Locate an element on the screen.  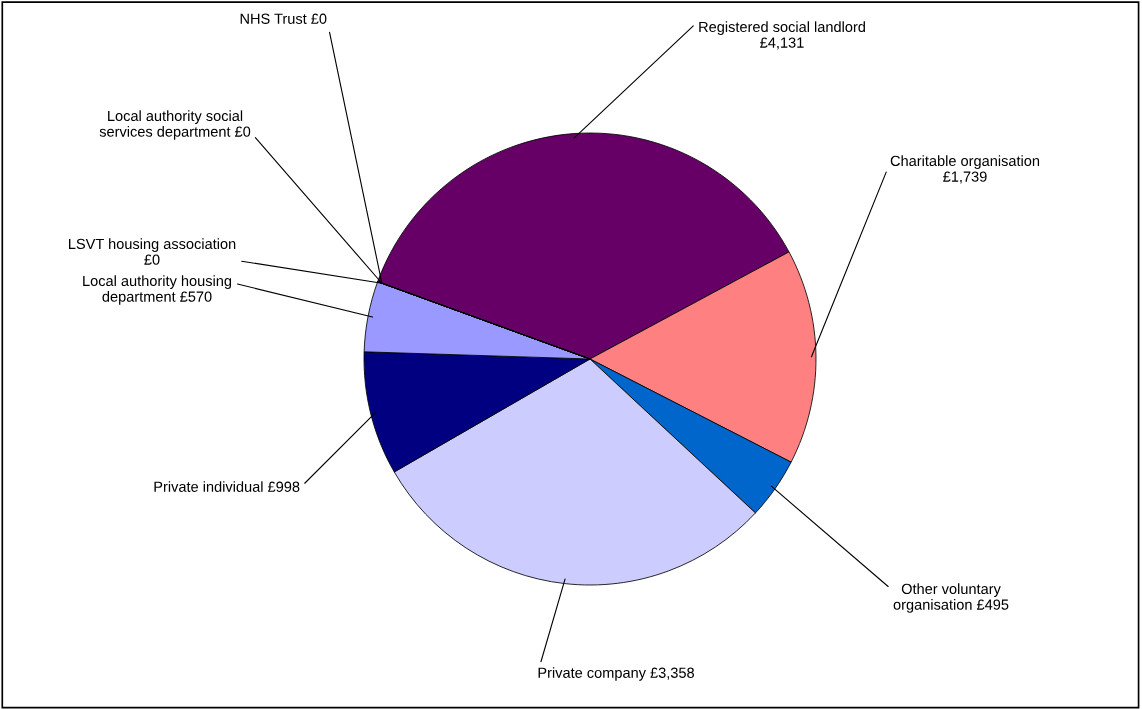
text: £0 is located at coordinates (152, 259).